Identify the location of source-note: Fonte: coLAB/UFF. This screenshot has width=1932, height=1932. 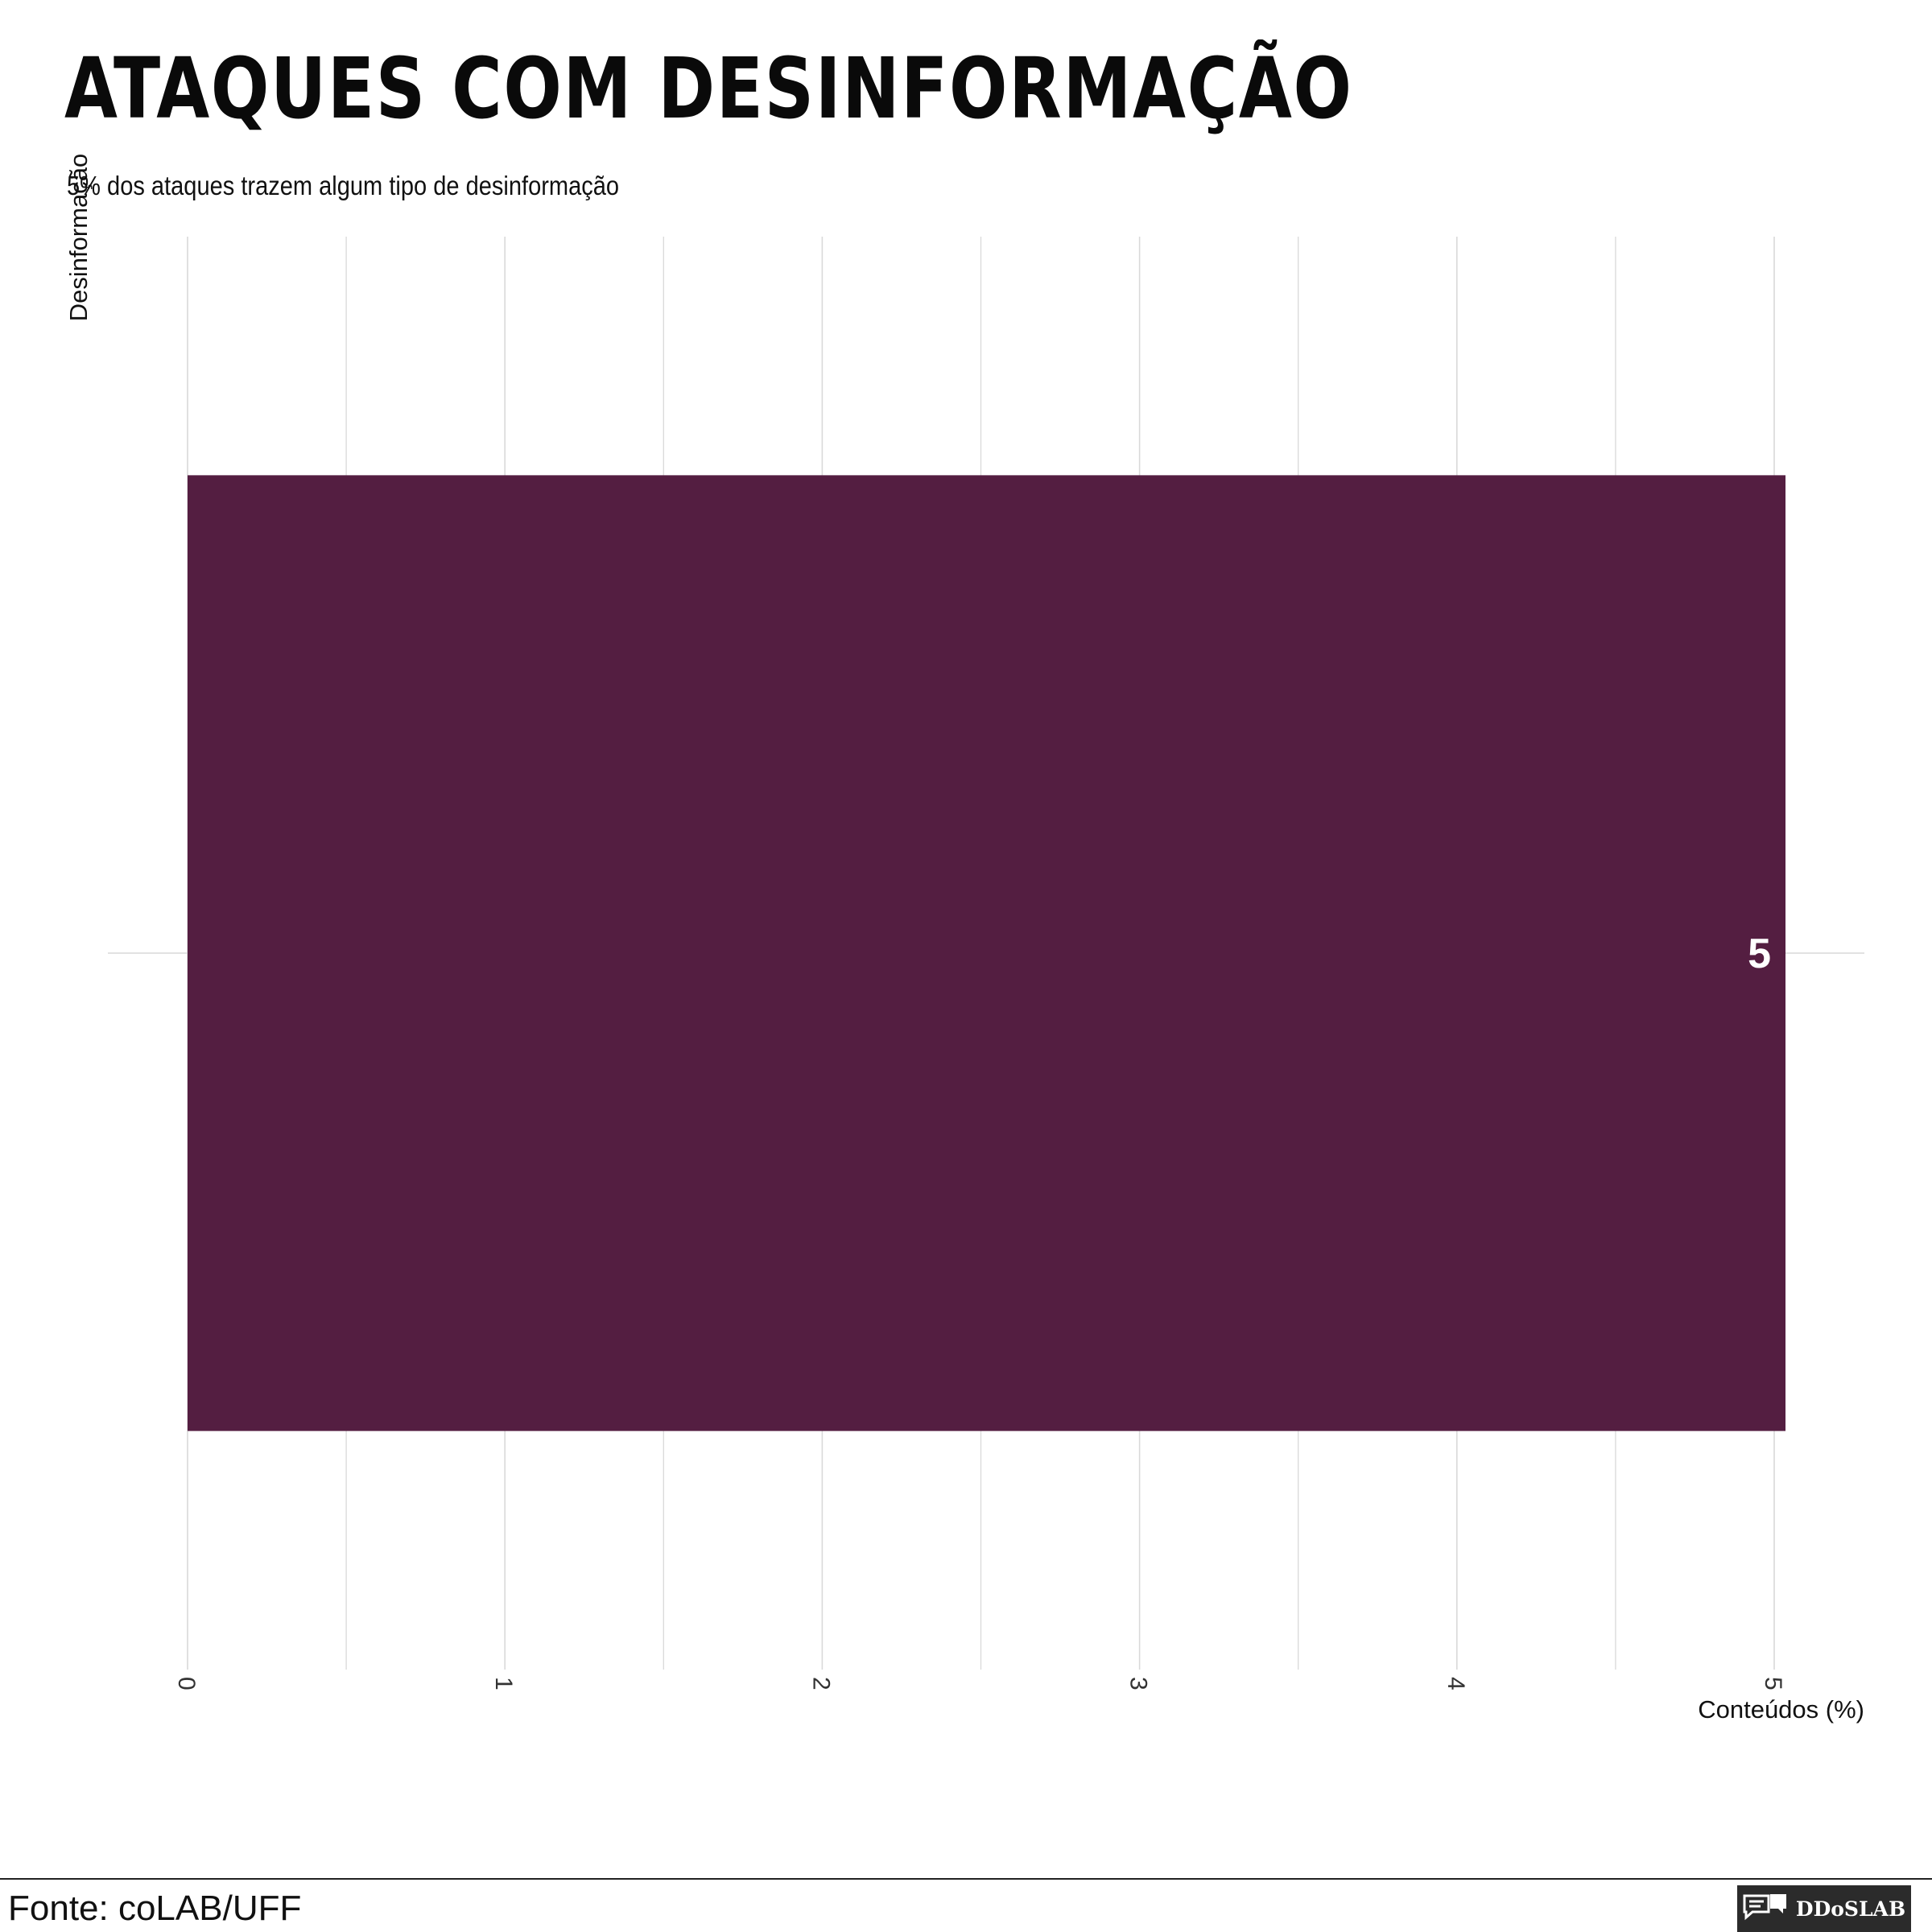
(155, 1908).